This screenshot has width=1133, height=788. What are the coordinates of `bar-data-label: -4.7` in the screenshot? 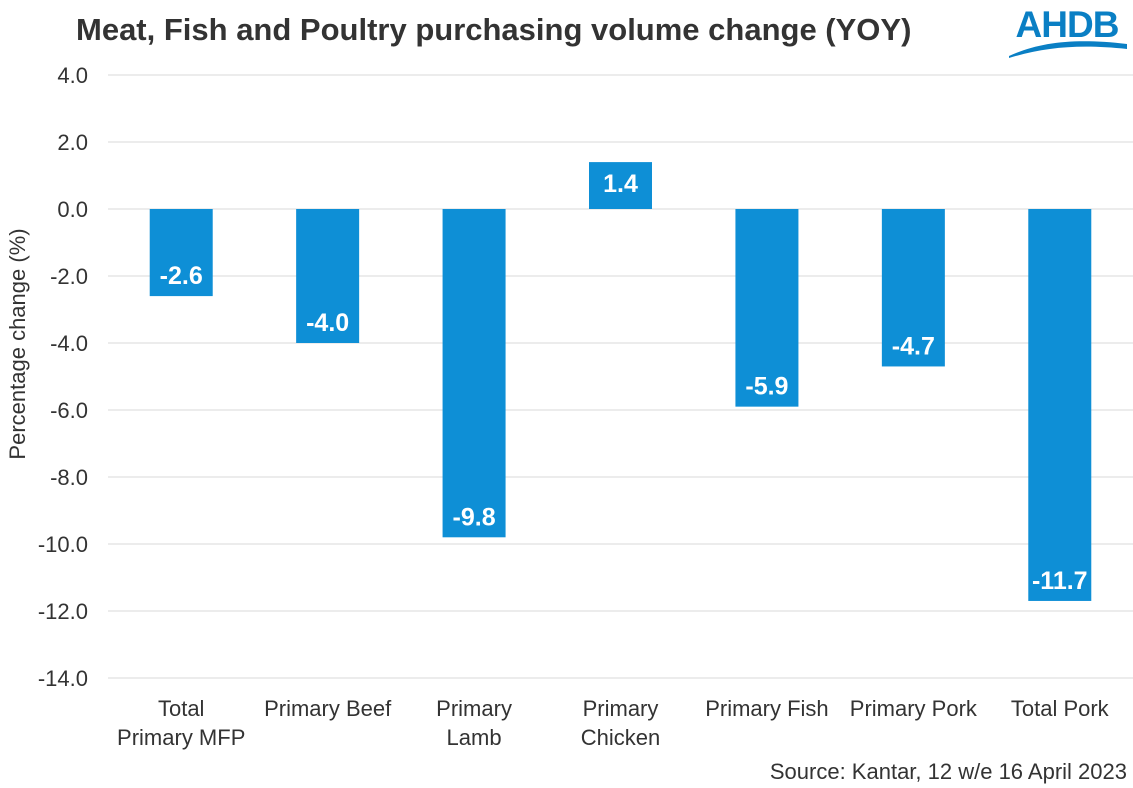 It's located at (913, 346).